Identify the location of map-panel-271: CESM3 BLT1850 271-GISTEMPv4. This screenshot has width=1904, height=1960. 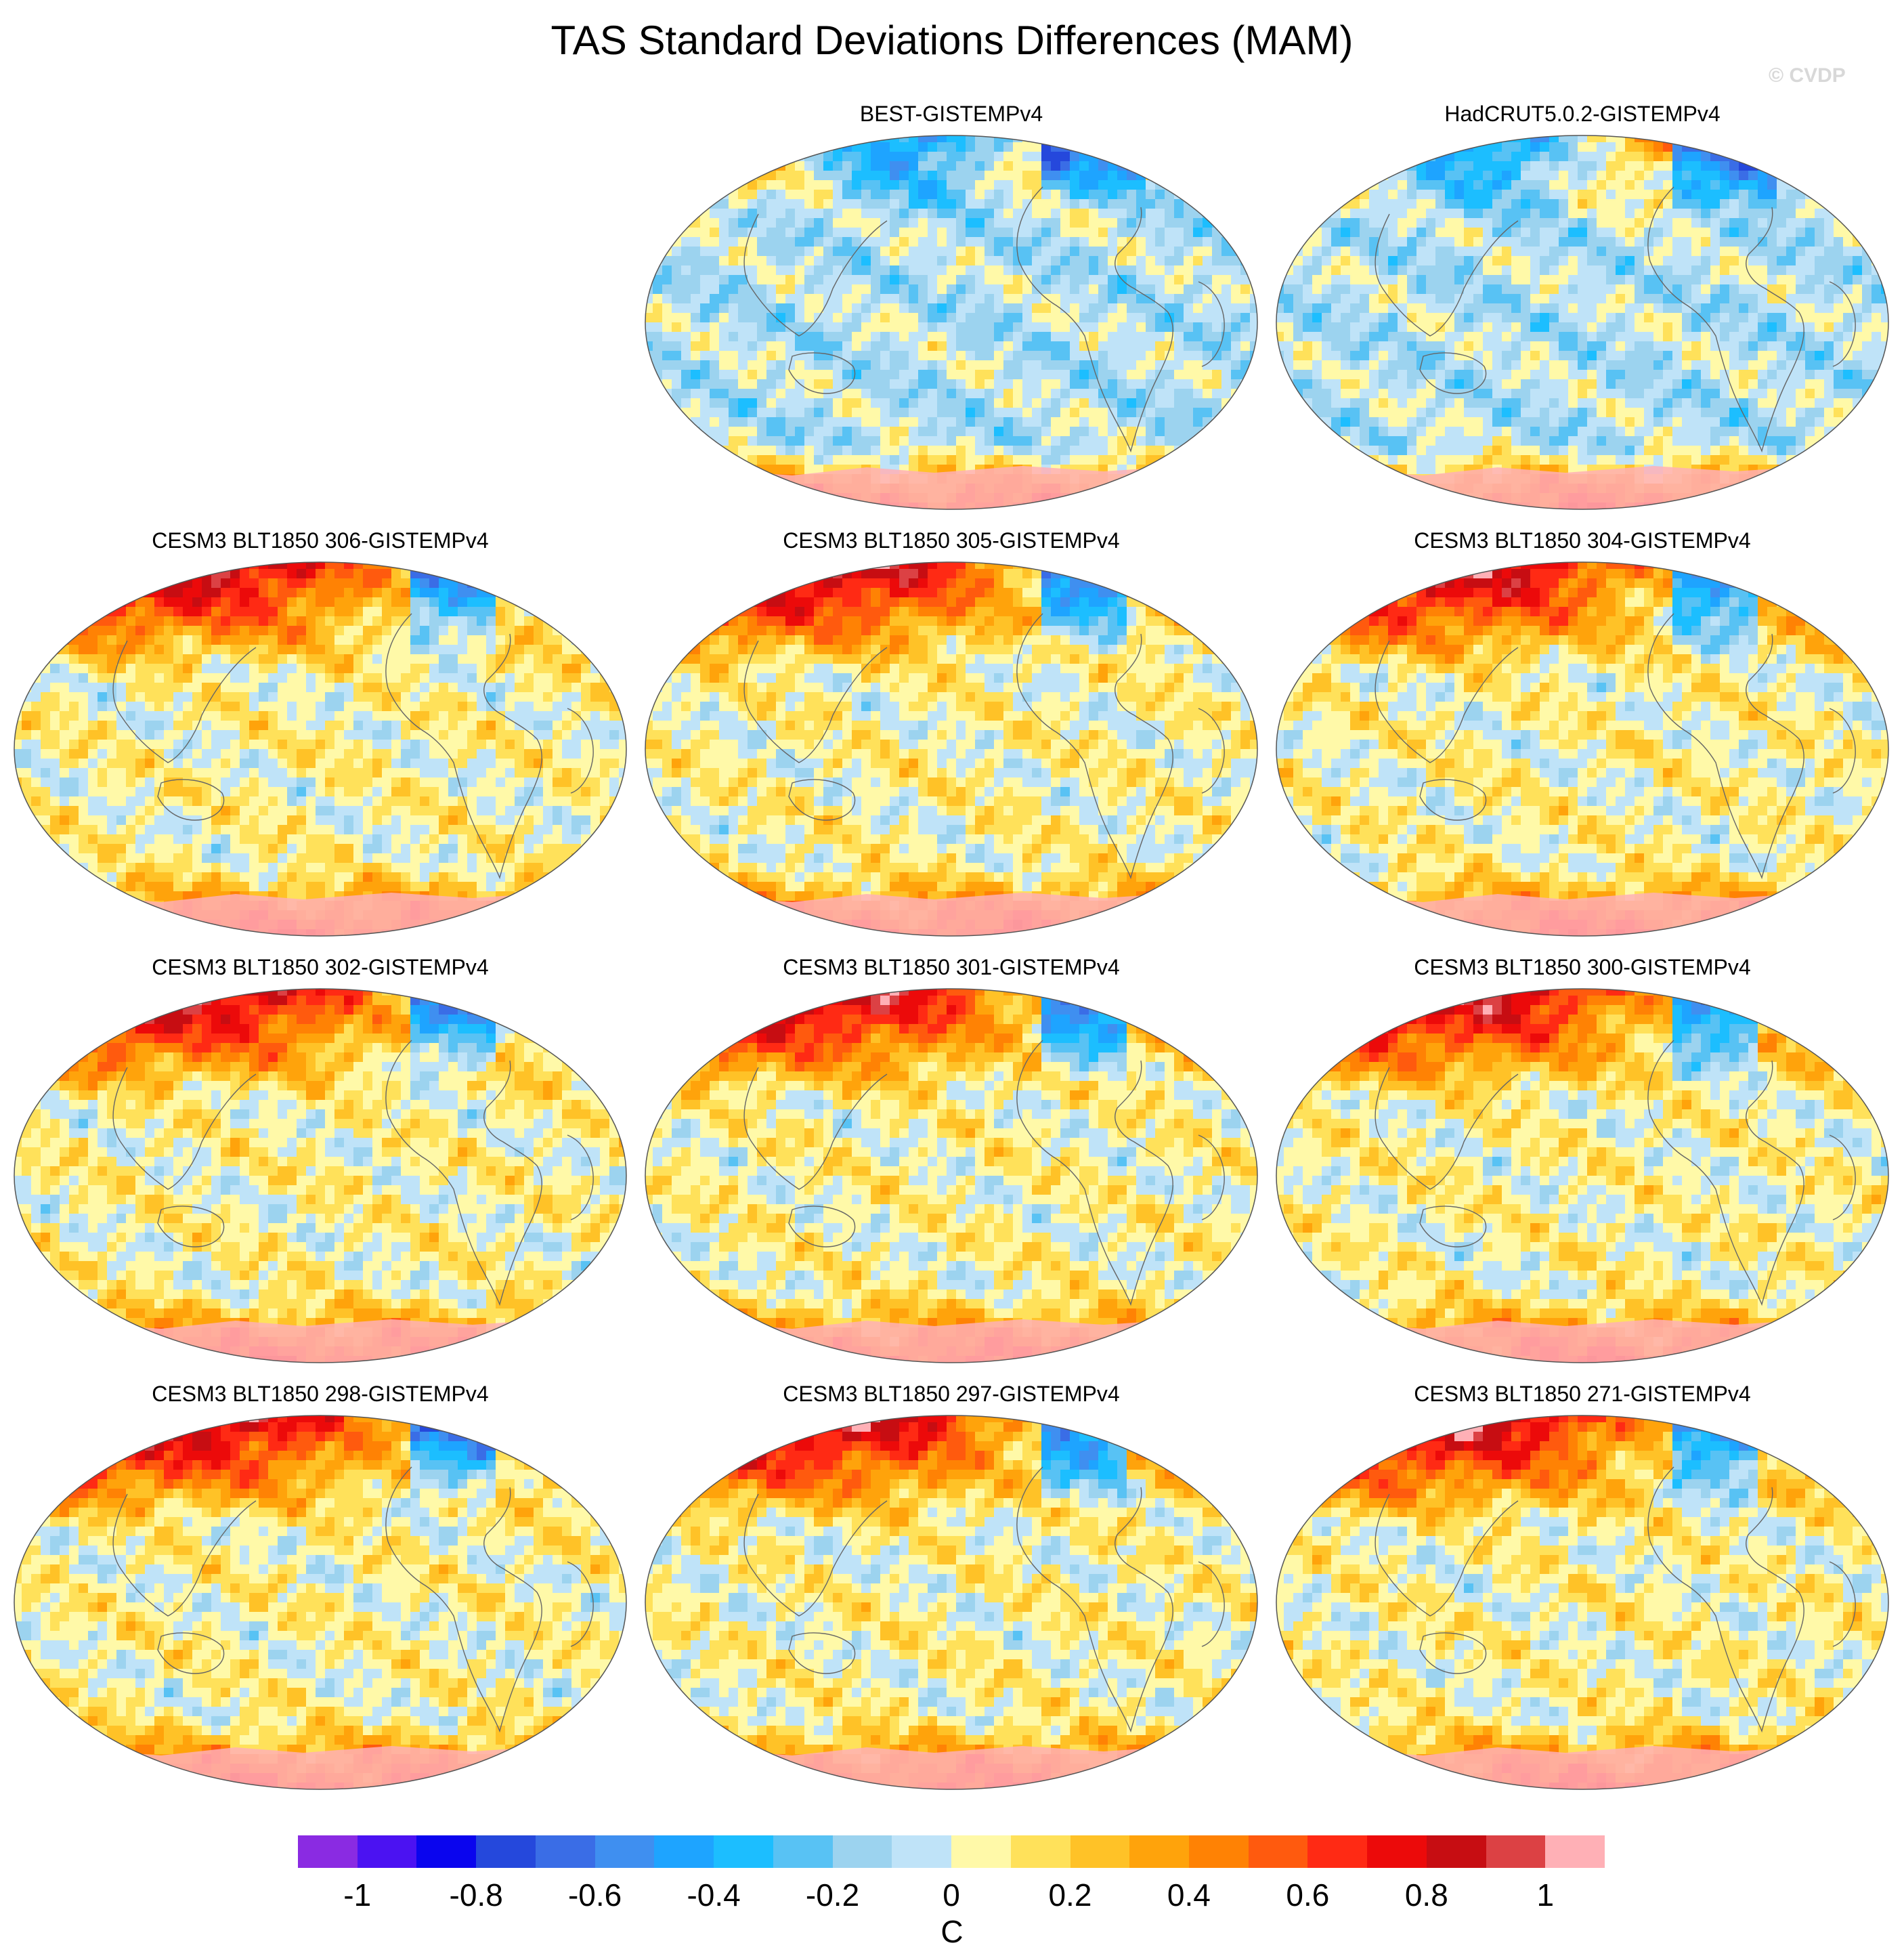
(1582, 1590).